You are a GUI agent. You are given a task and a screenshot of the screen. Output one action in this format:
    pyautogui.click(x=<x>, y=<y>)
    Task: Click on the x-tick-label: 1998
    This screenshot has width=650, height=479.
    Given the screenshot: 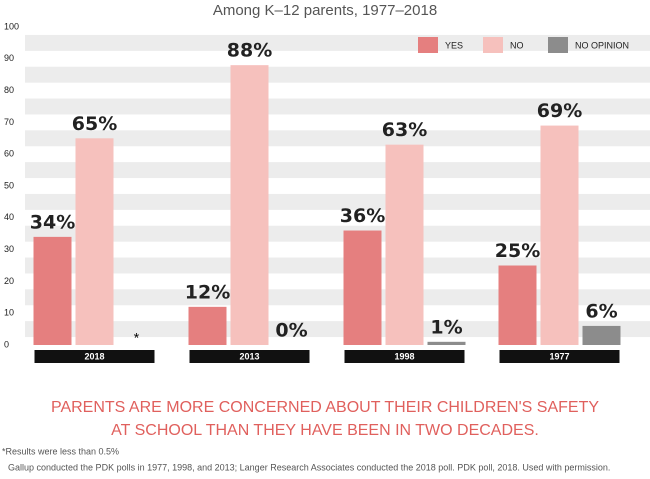 What is the action you would take?
    pyautogui.click(x=404, y=356)
    